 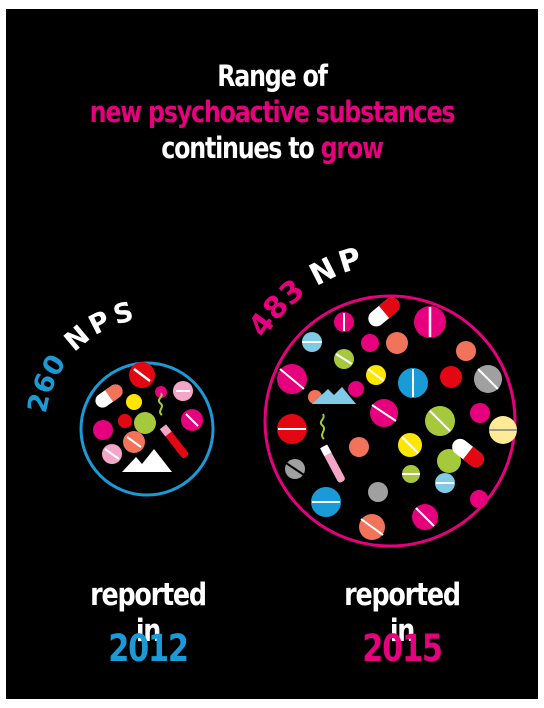 What do you see at coordinates (100, 326) in the screenshot?
I see `nps-label-2012: NPS` at bounding box center [100, 326].